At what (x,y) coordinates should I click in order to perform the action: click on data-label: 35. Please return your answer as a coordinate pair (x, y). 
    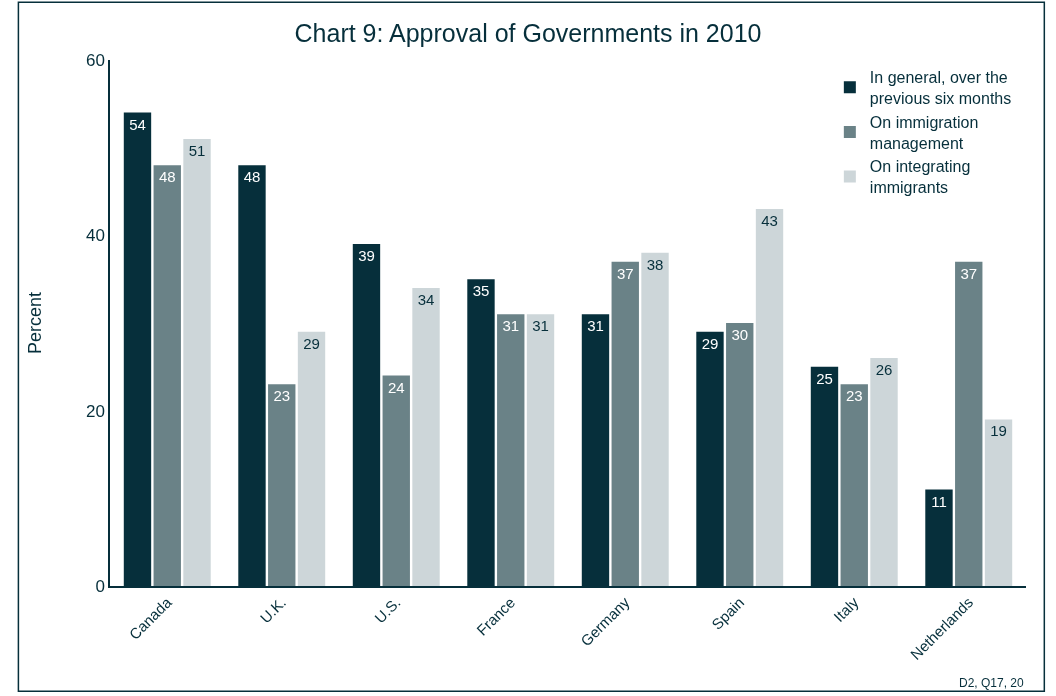
    Looking at the image, I should click on (481, 291).